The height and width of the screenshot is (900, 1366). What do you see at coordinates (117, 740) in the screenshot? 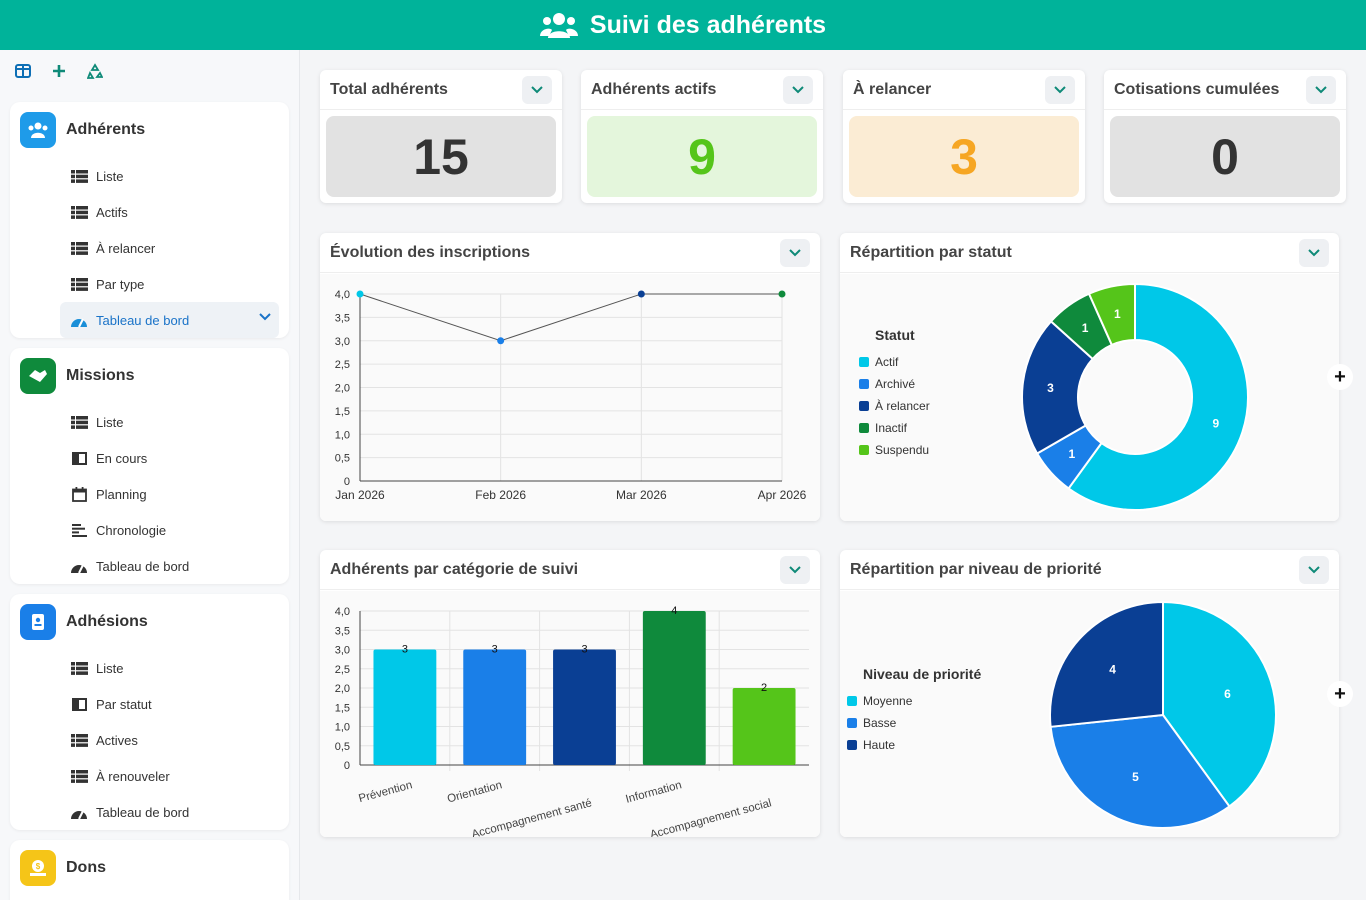
I see `sidebar-item-label: Actives` at bounding box center [117, 740].